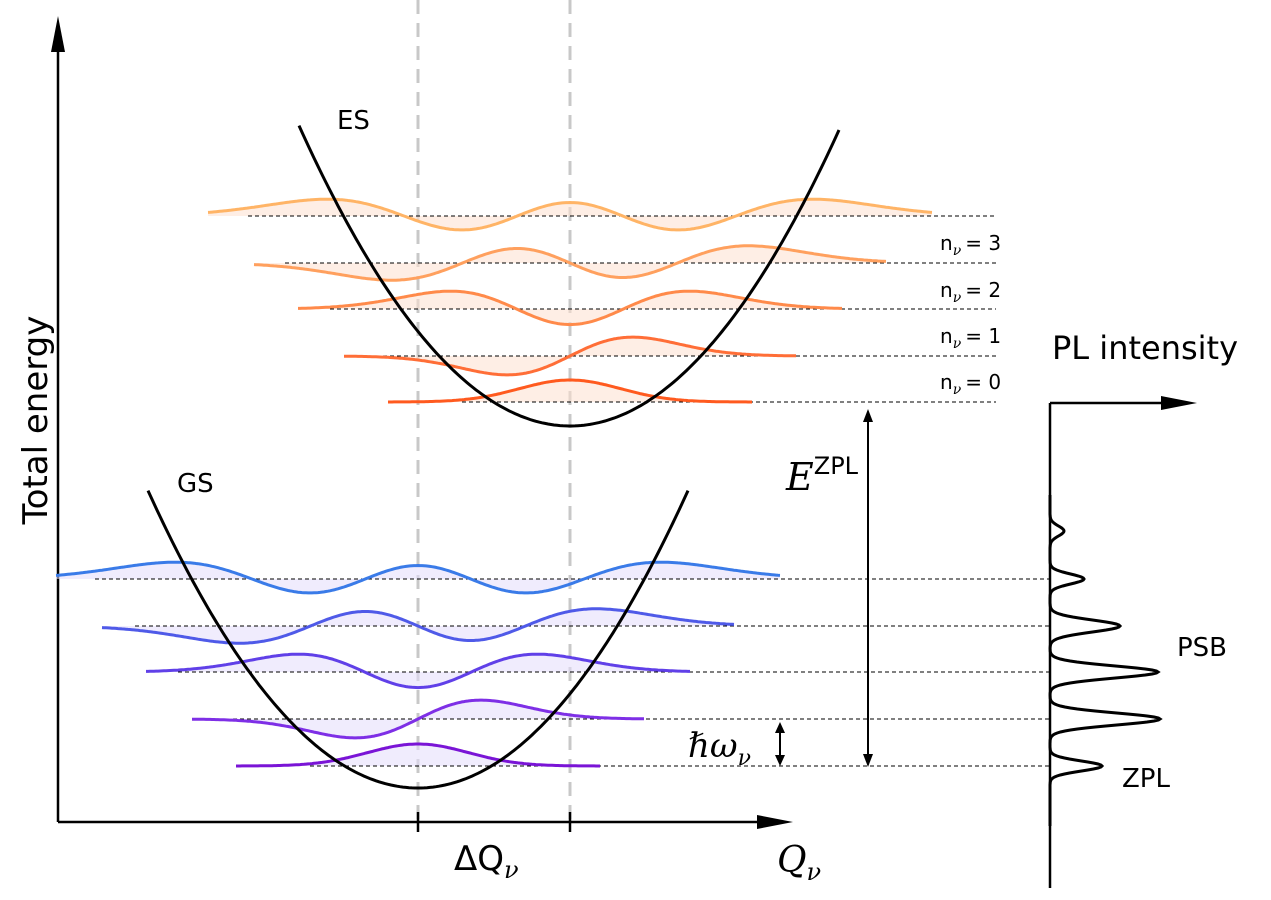 Image resolution: width=1271 pixels, height=900 pixels. I want to click on es-label: ES, so click(353, 121).